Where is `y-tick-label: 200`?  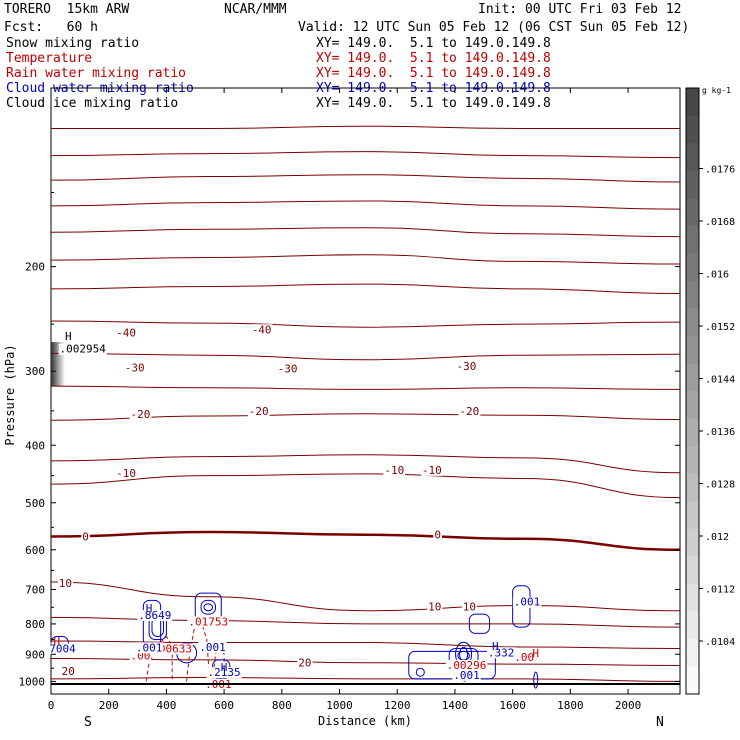 y-tick-label: 200 is located at coordinates (35, 267).